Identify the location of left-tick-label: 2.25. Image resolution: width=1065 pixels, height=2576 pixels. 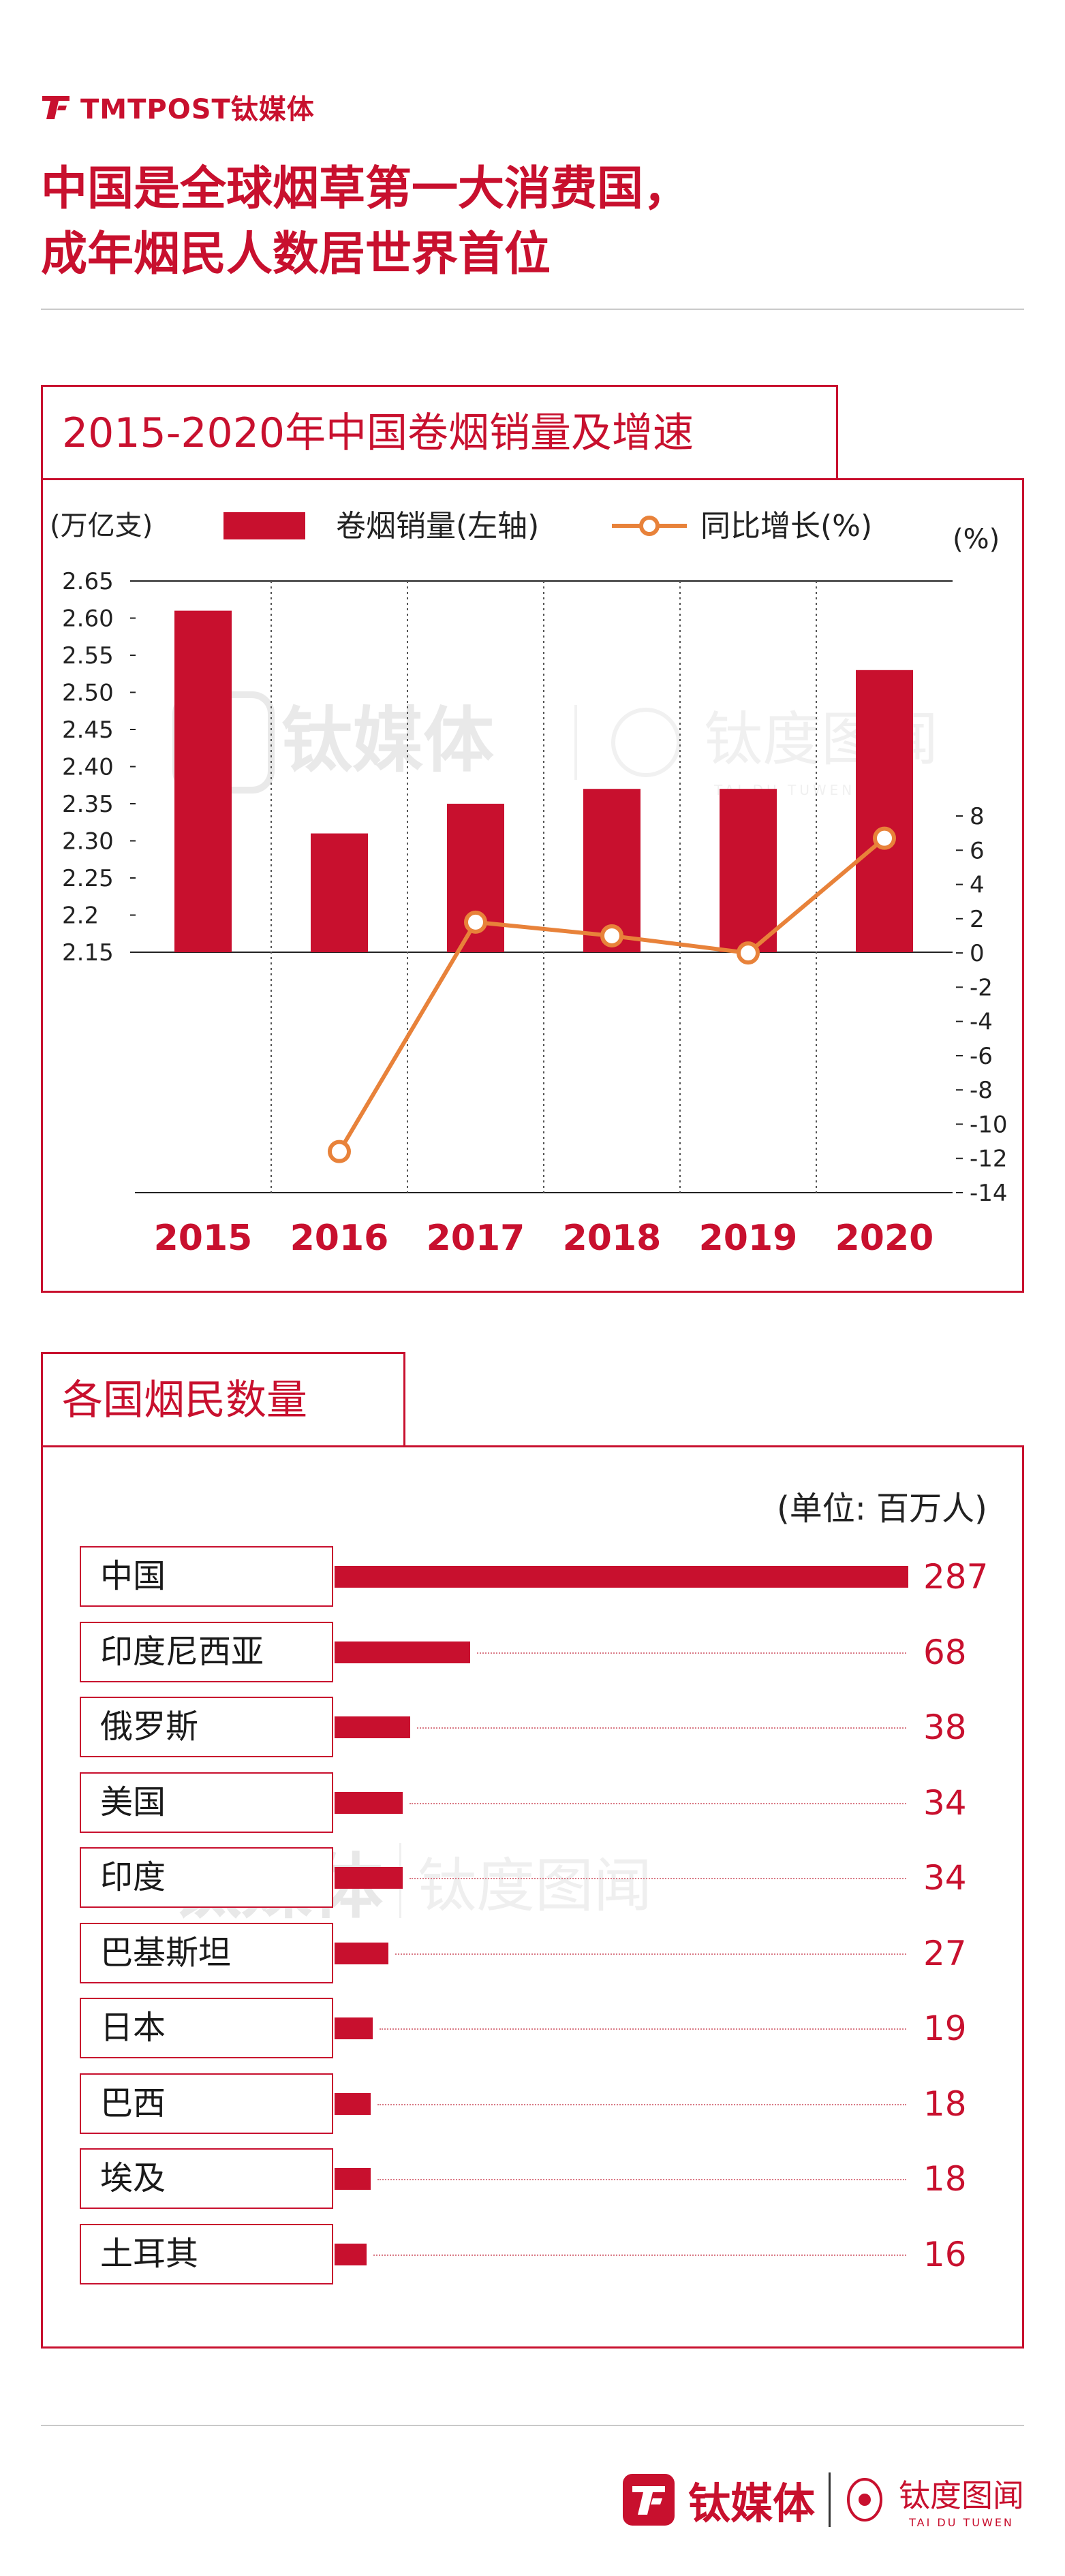
(88, 878).